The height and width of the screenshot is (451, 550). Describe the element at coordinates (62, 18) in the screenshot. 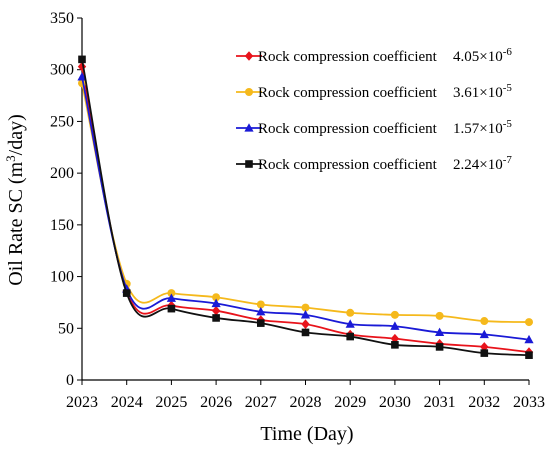

I see `y-tick-label: 350` at that location.